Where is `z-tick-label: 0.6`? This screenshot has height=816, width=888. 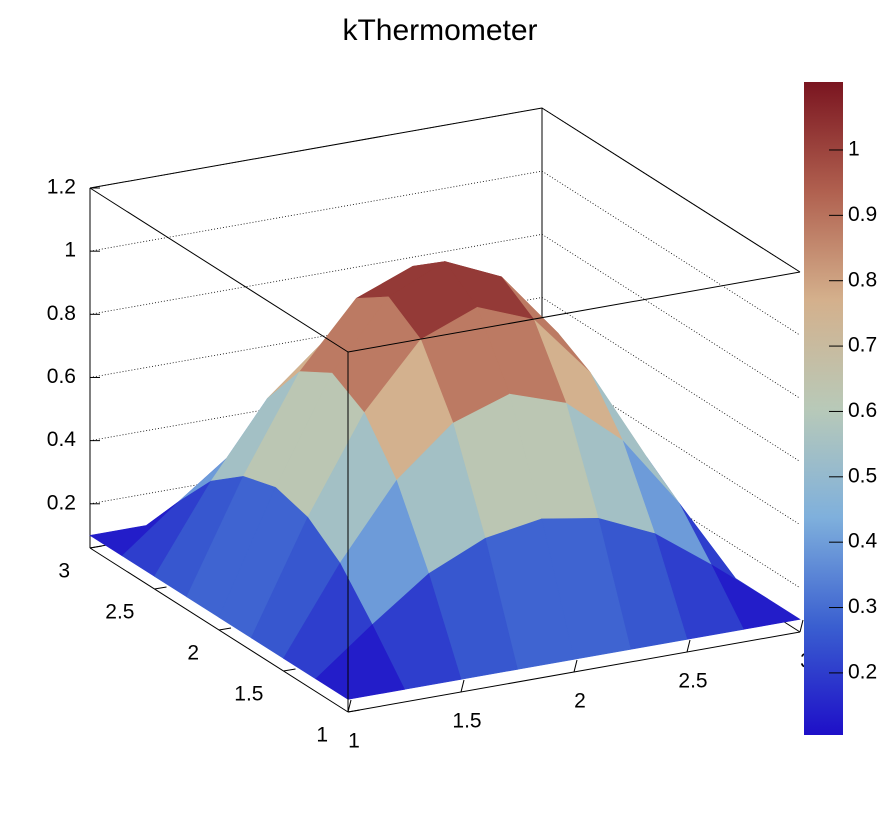
z-tick-label: 0.6 is located at coordinates (61, 376).